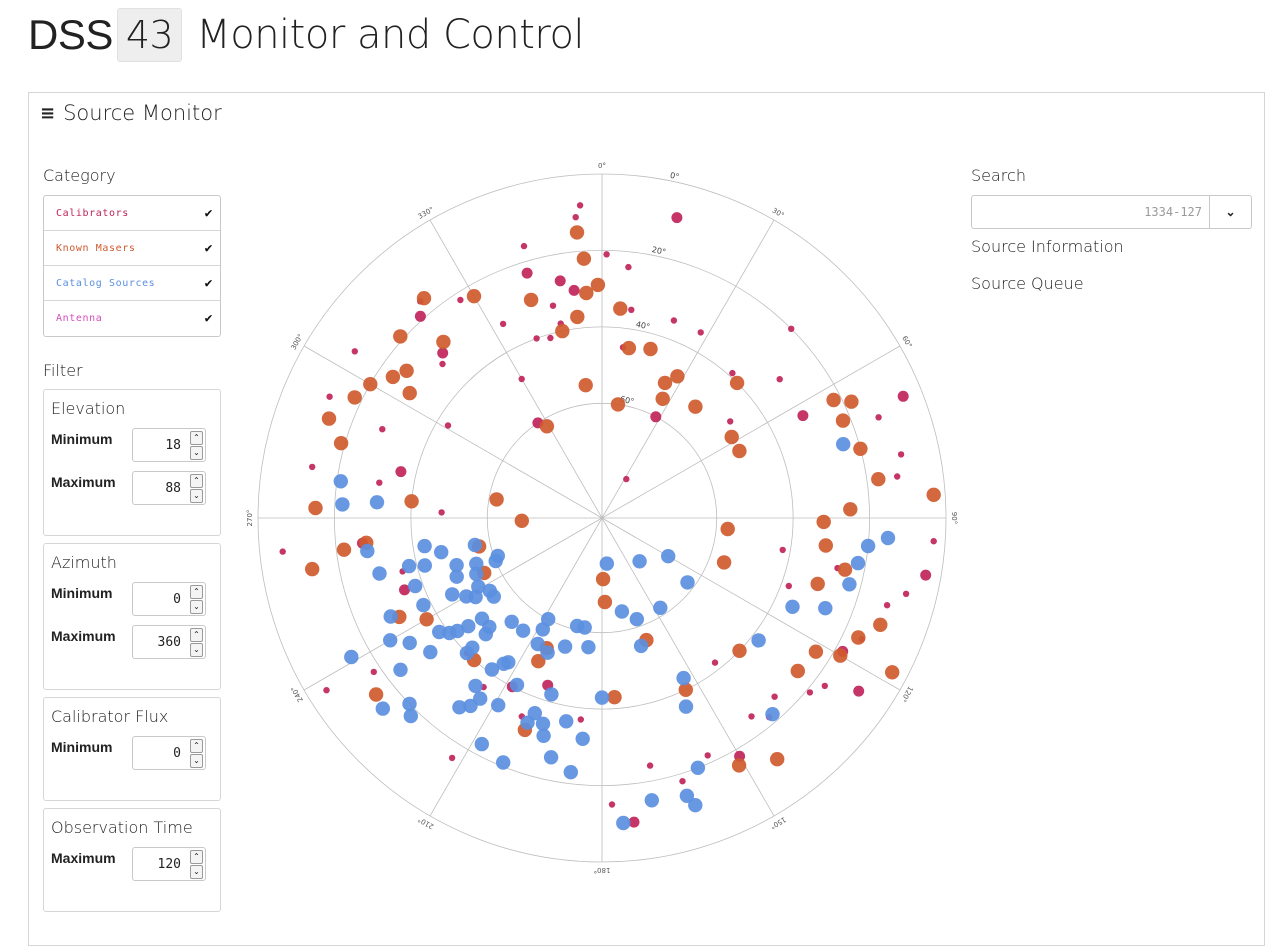  Describe the element at coordinates (169, 753) in the screenshot. I see `calibrator-flux-min-input: 0 ⌃ ⌄` at that location.